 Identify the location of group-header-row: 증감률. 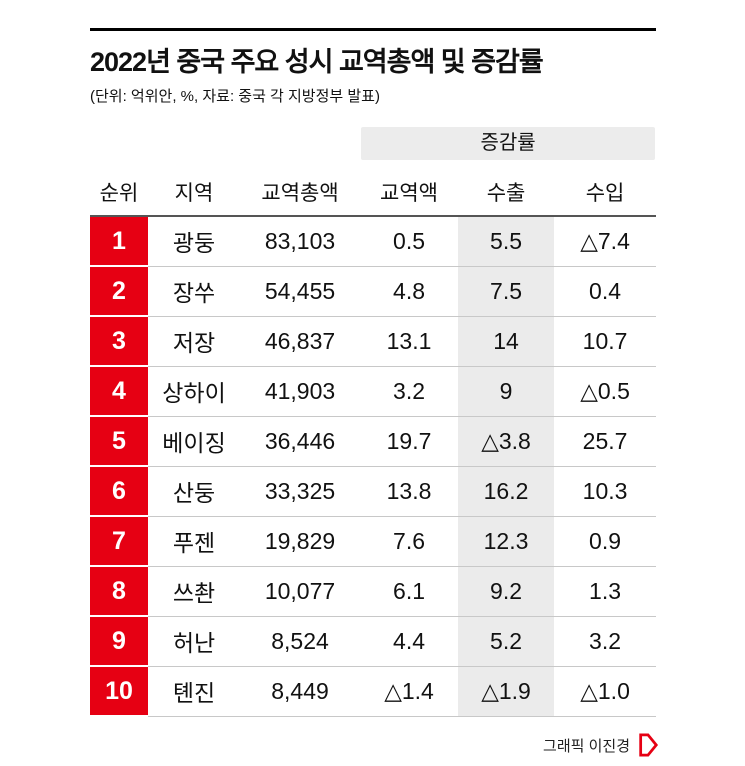
(373, 147).